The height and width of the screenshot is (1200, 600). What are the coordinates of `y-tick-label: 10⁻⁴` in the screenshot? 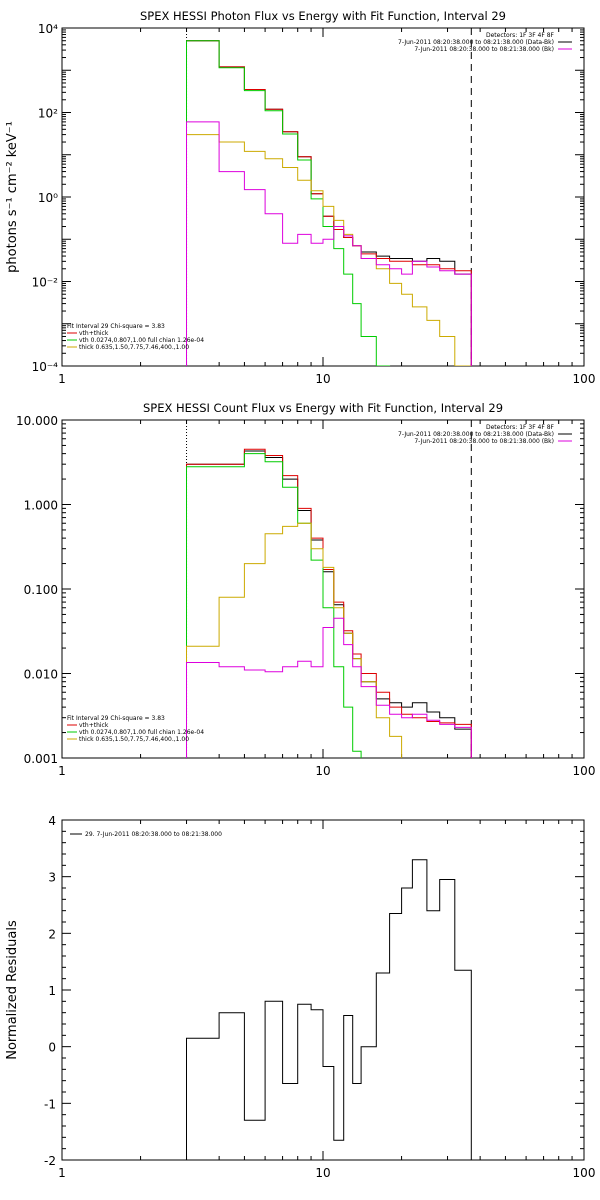 It's located at (45, 367).